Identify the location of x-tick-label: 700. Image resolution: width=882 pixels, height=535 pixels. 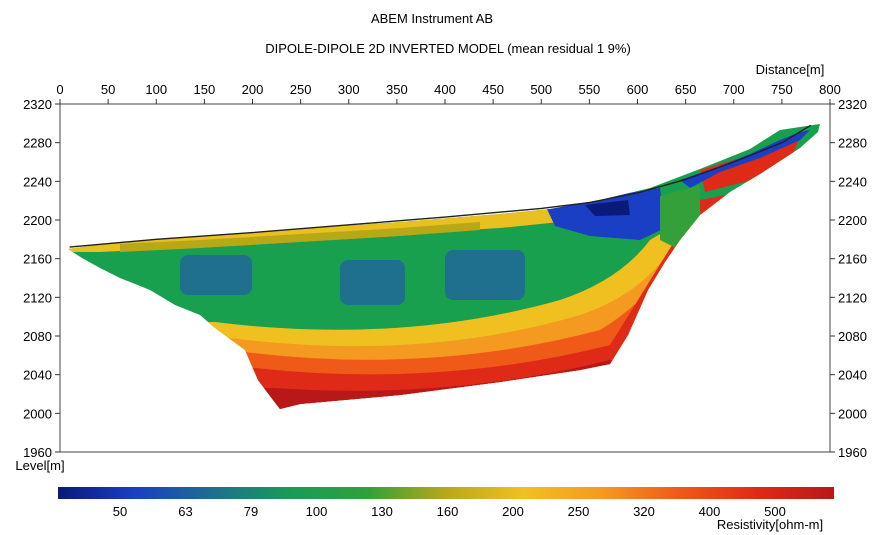
(734, 89).